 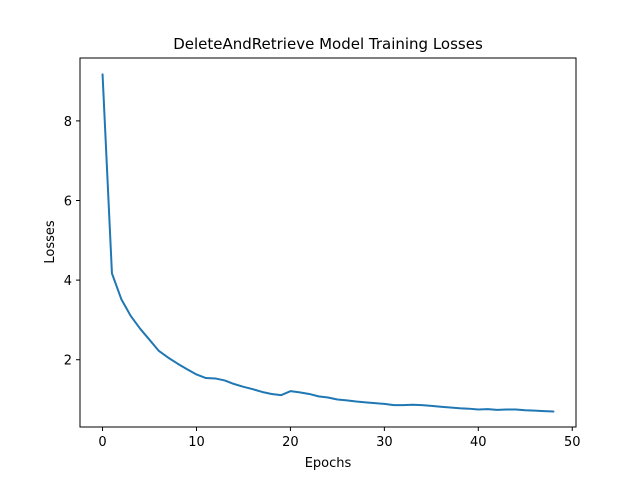 I want to click on x-tick-label: 10, so click(x=196, y=442).